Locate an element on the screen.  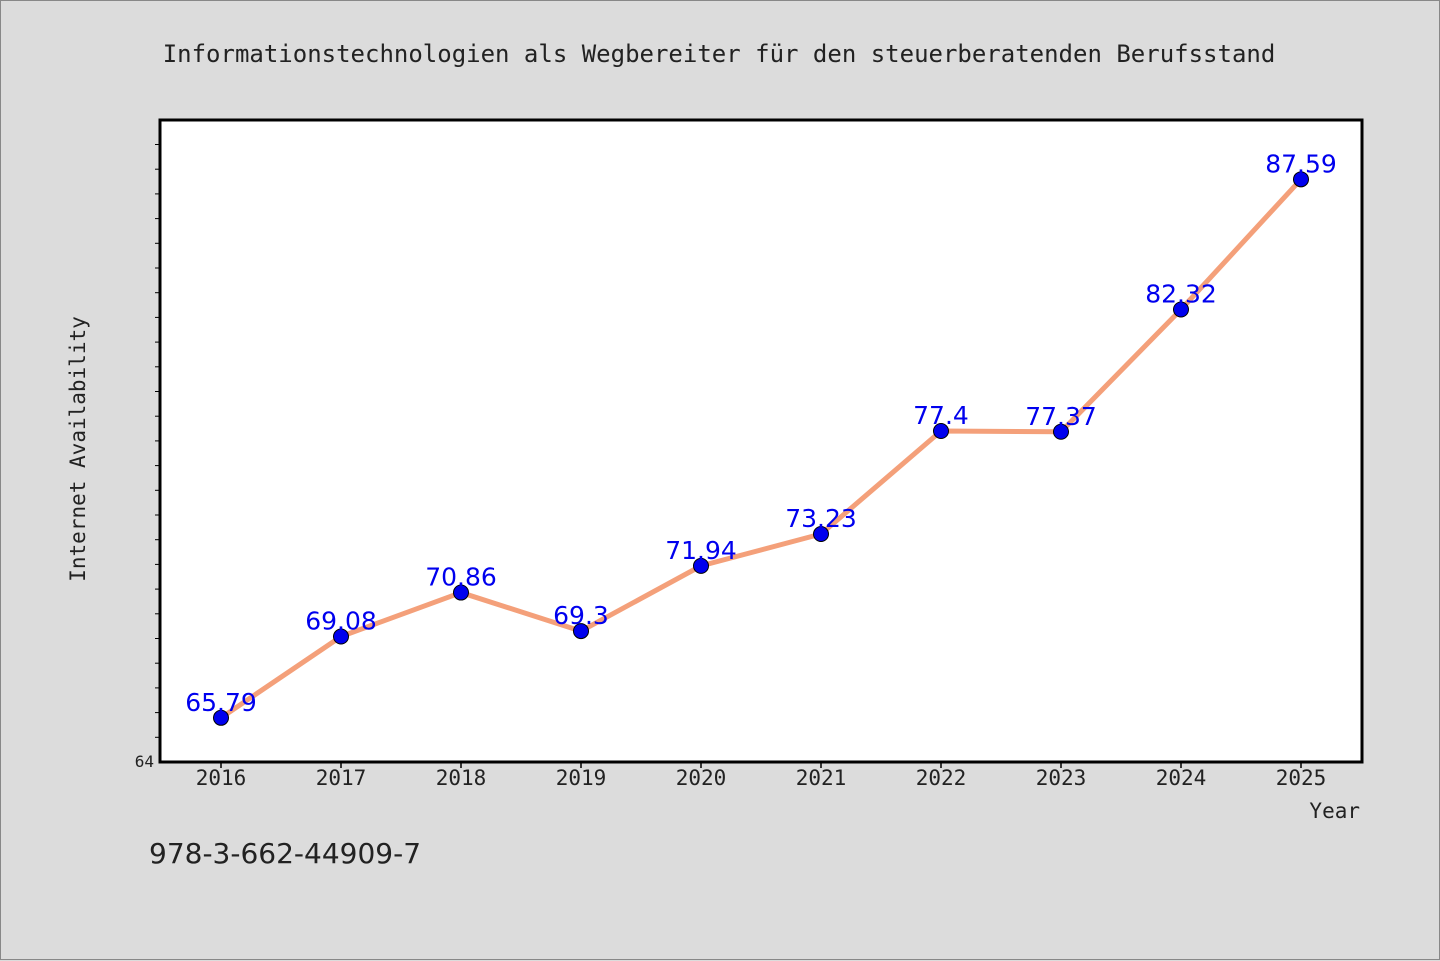
data-label: 69.3 is located at coordinates (581, 615).